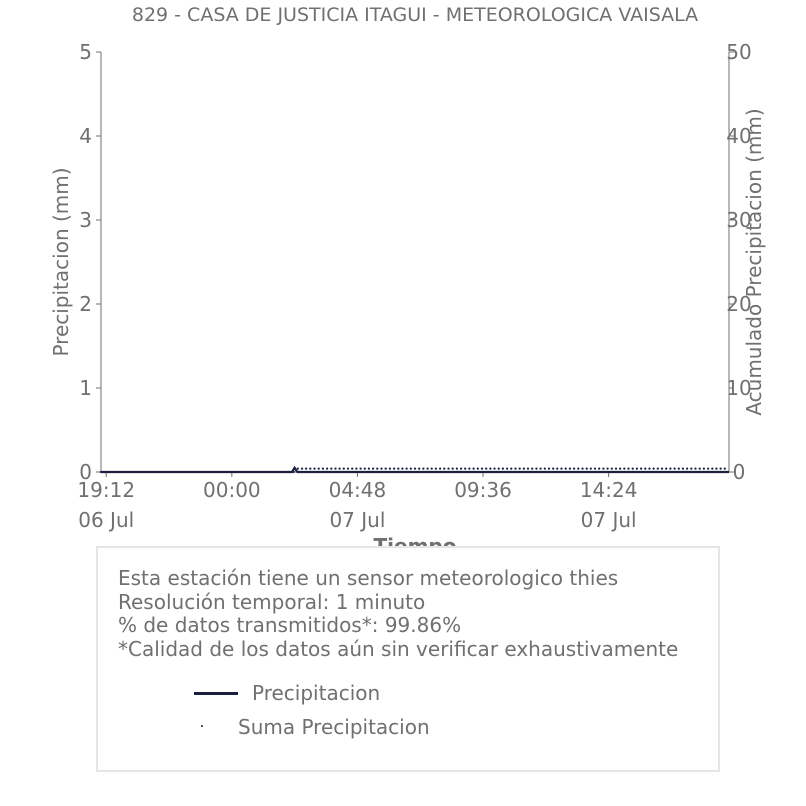 The image size is (806, 806). I want to click on x-tick-date-label: 07 Jul, so click(609, 520).